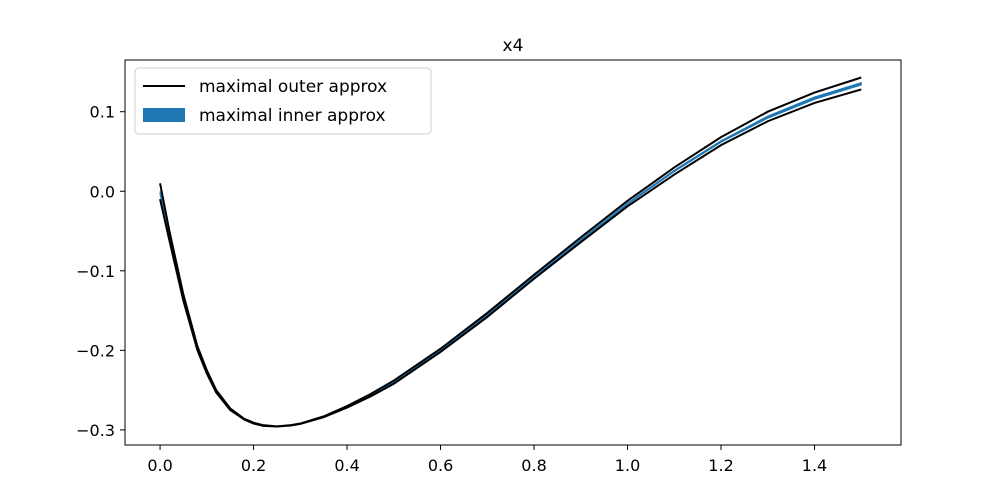 The height and width of the screenshot is (500, 1000). Describe the element at coordinates (814, 465) in the screenshot. I see `x-tick-label: 1.4` at that location.